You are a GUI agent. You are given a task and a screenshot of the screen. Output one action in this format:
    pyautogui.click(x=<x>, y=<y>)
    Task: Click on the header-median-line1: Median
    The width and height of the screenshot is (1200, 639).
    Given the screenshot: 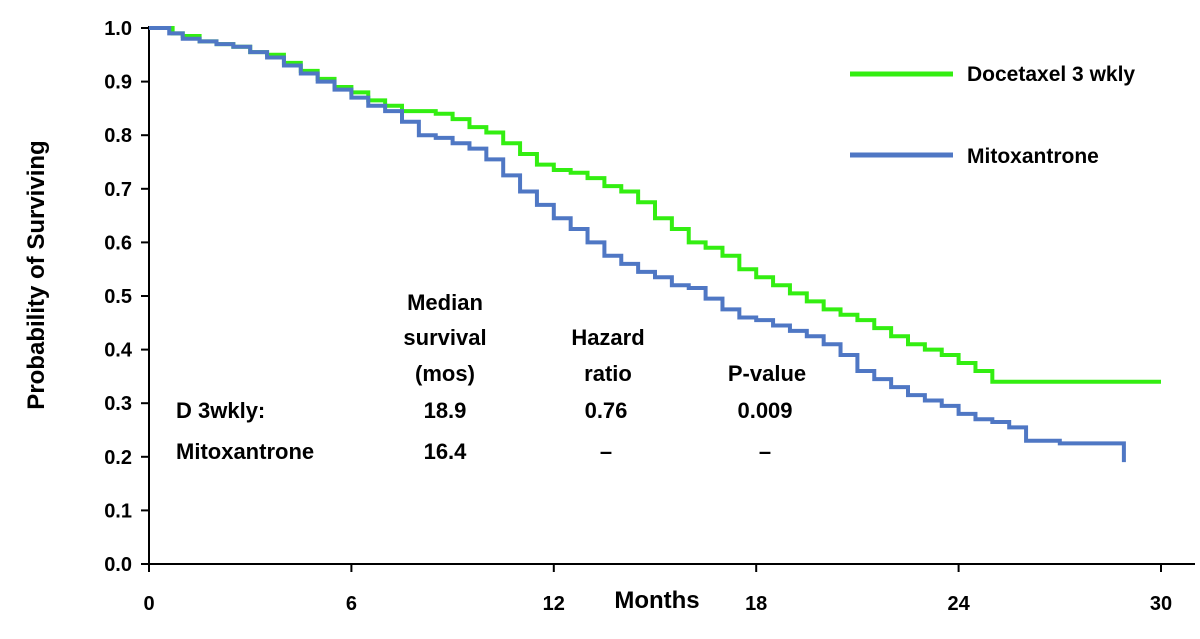 What is the action you would take?
    pyautogui.click(x=445, y=302)
    